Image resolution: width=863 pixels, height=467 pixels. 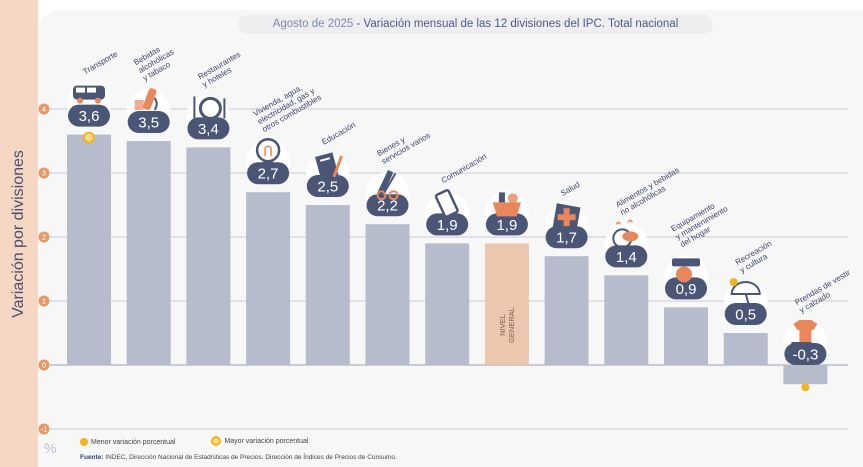 I want to click on category-label: Transporte, so click(x=101, y=62).